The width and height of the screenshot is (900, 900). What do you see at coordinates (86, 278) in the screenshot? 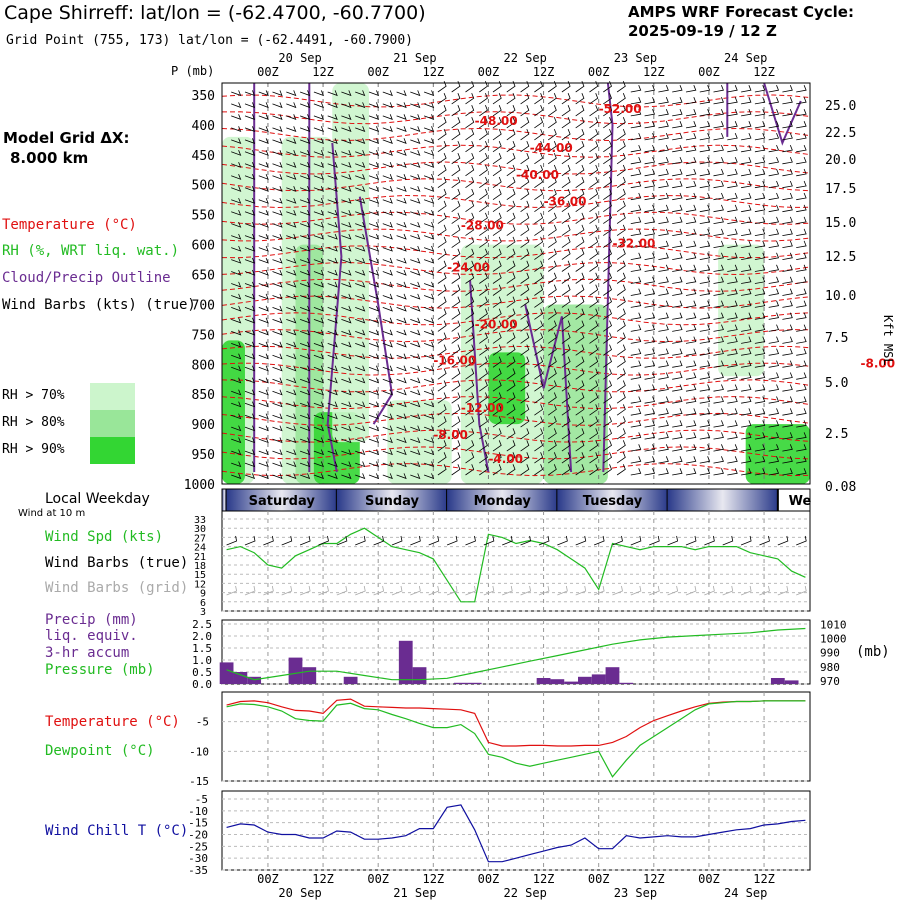
I see `legend-cloud: Cloud/Precip Outline` at bounding box center [86, 278].